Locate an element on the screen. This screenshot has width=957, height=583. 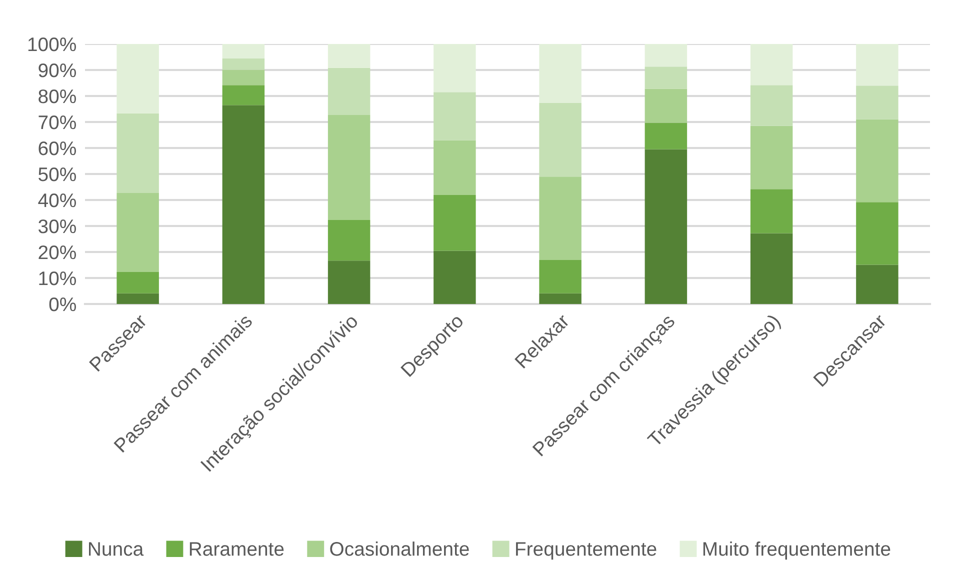
y-tick-label: 40% is located at coordinates (57, 200).